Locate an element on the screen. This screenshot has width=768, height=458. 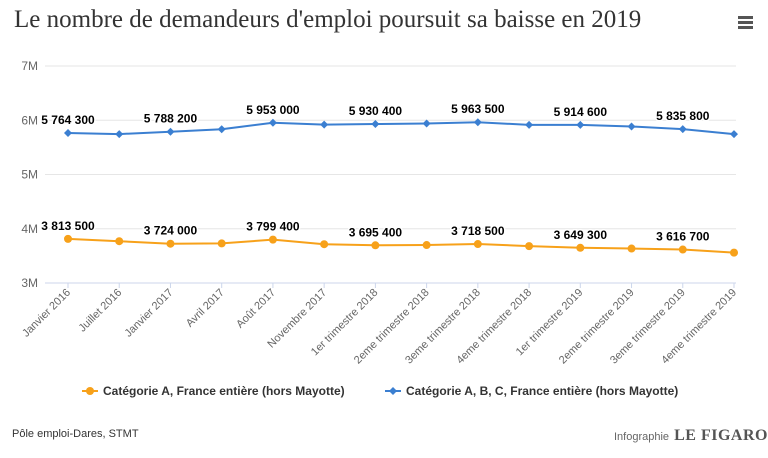
x-tick-label: Juillet 2016 is located at coordinates (101, 311).